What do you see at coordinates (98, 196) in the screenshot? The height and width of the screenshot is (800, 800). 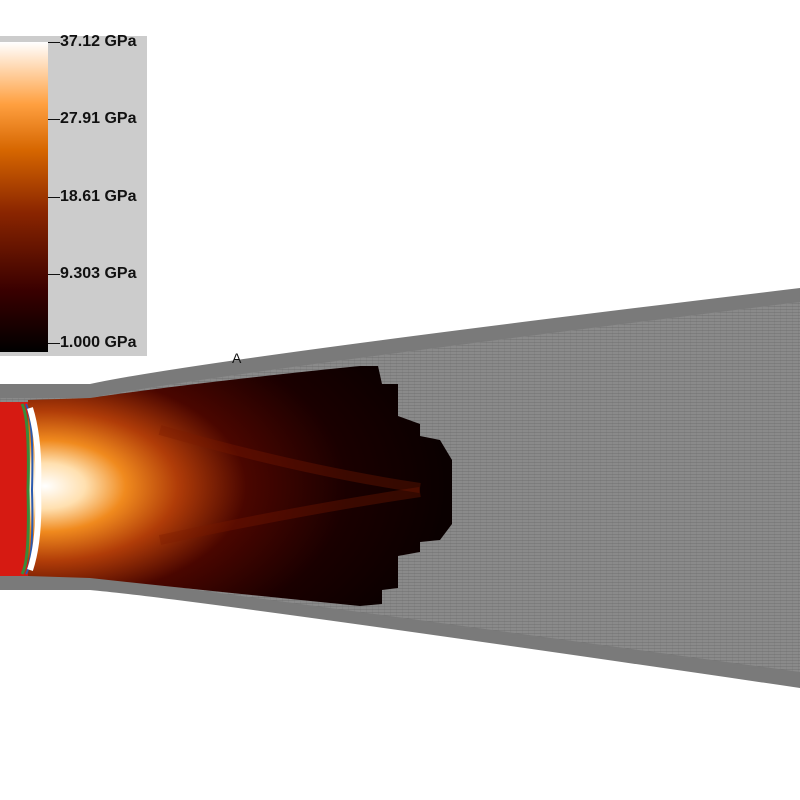 I see `colorbar-label-3: 18.61 GPa` at bounding box center [98, 196].